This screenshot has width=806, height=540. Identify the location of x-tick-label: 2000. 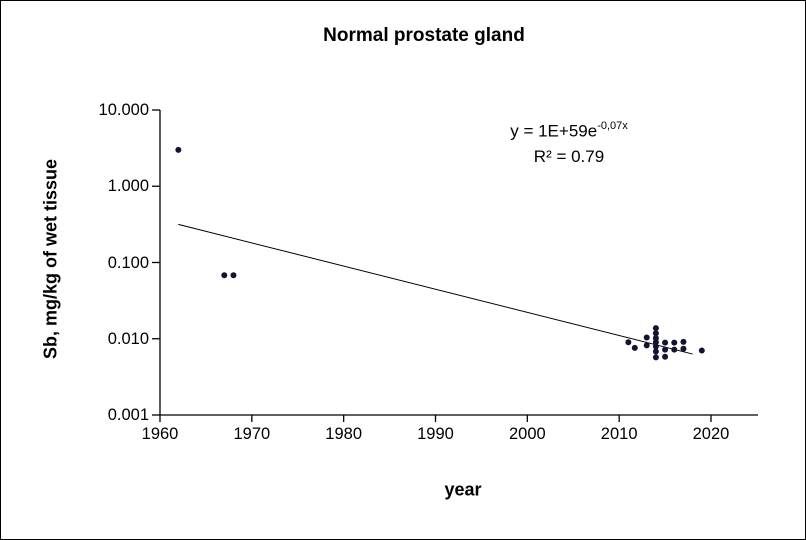
(527, 434).